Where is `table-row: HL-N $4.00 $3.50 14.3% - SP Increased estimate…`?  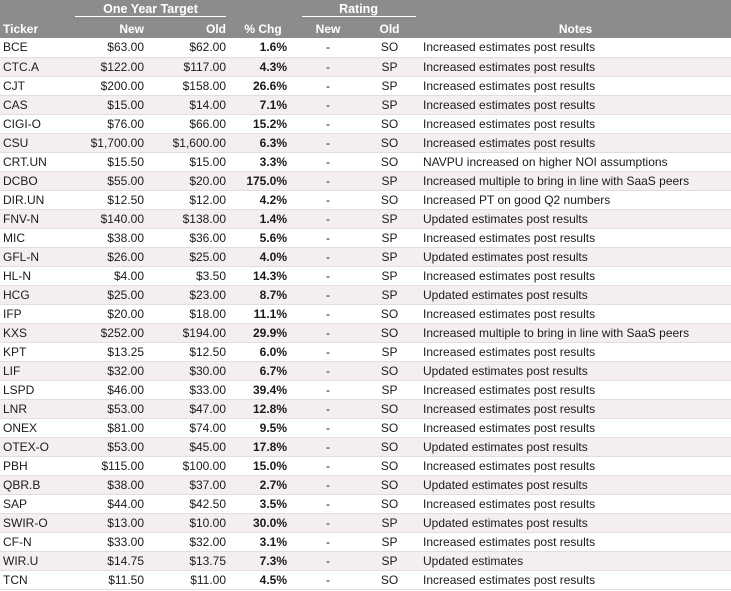 table-row: HL-N $4.00 $3.50 14.3% - SP Increased estimate… is located at coordinates (365, 276).